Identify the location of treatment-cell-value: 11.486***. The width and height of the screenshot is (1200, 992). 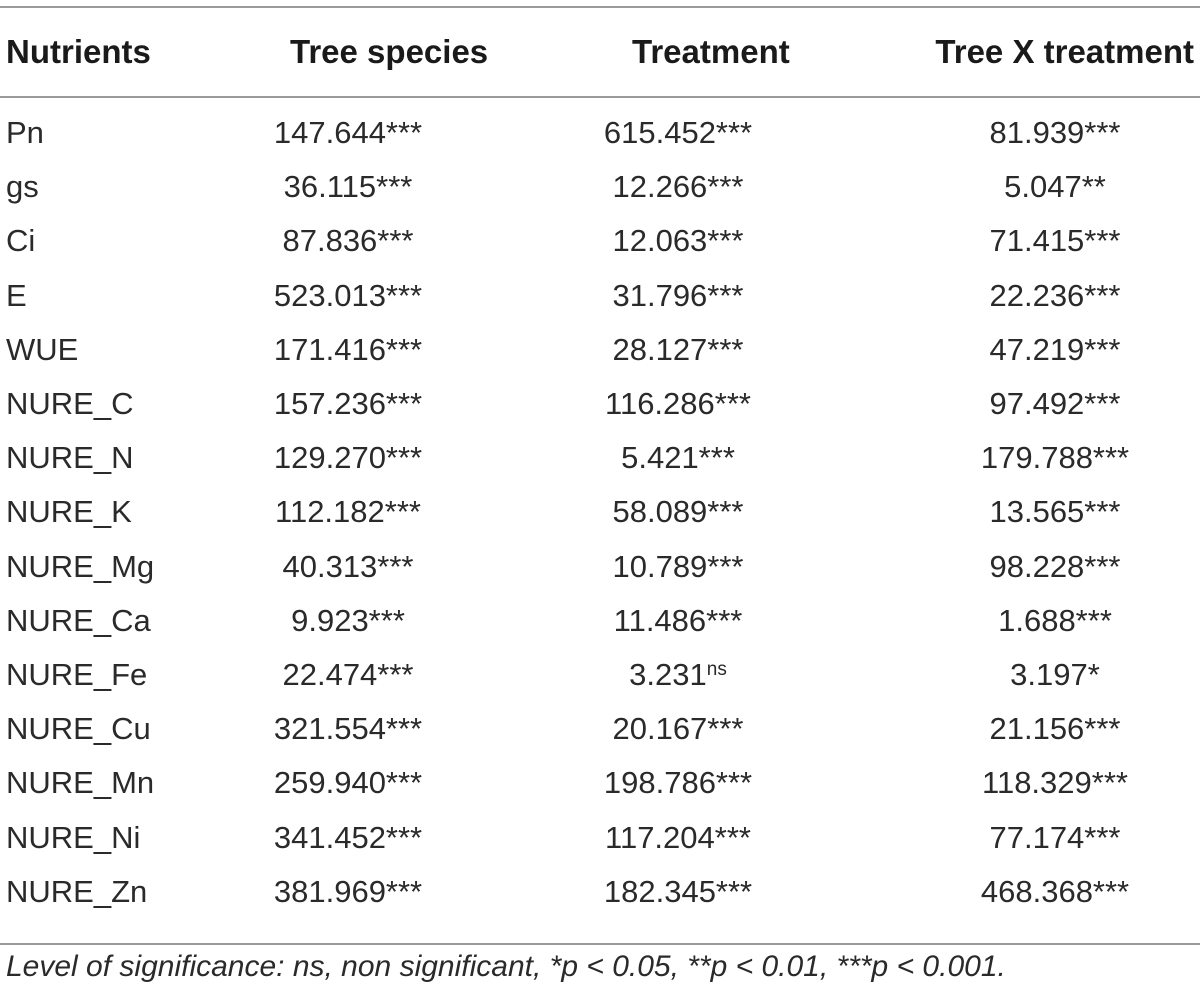
(678, 620).